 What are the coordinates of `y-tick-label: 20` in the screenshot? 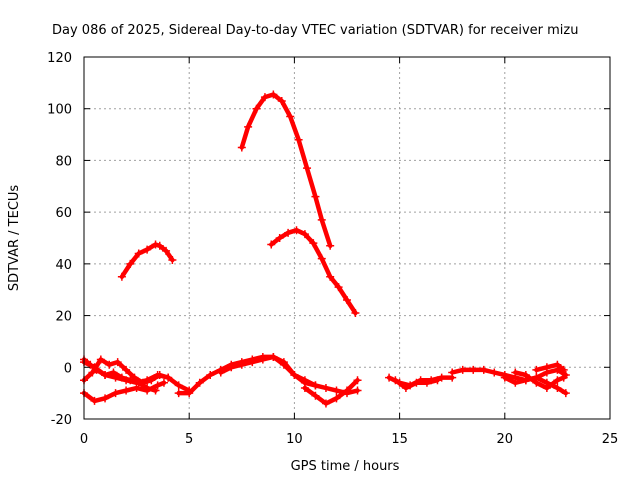 It's located at (63, 317).